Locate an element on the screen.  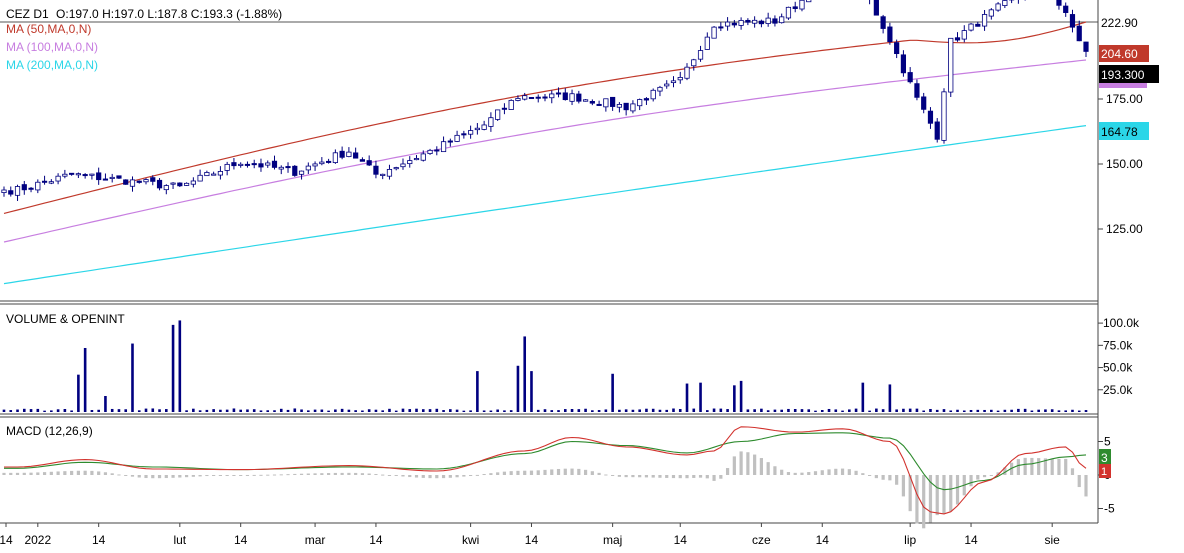
tag-macd-value-bg is located at coordinates (1105, 471).